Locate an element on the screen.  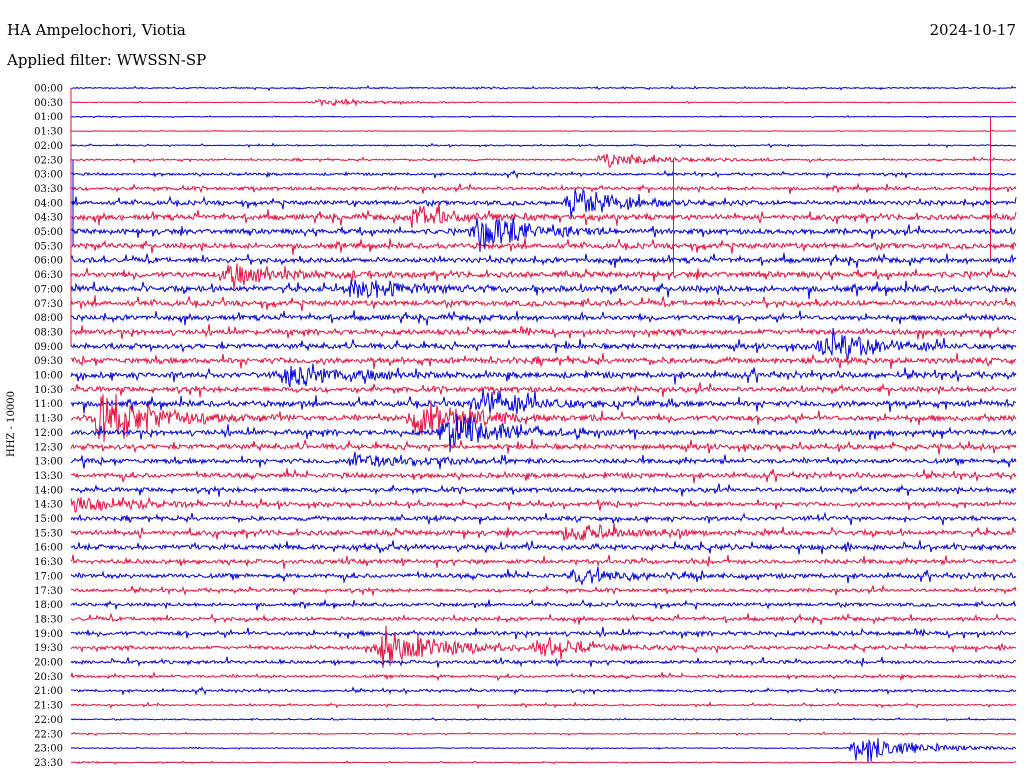
row-time-label: 14:00 is located at coordinates (48, 490).